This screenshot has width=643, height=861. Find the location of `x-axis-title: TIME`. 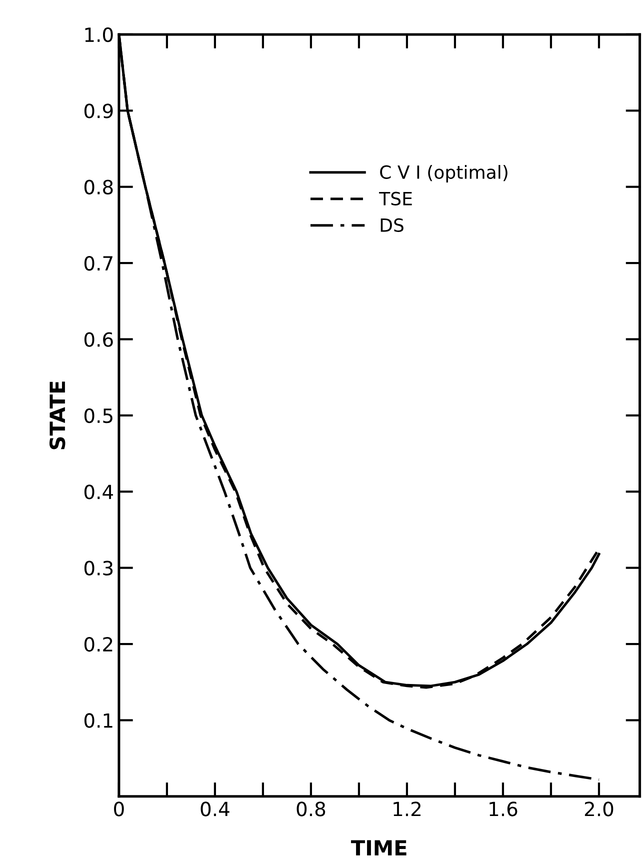

x-axis-title: TIME is located at coordinates (378, 848).